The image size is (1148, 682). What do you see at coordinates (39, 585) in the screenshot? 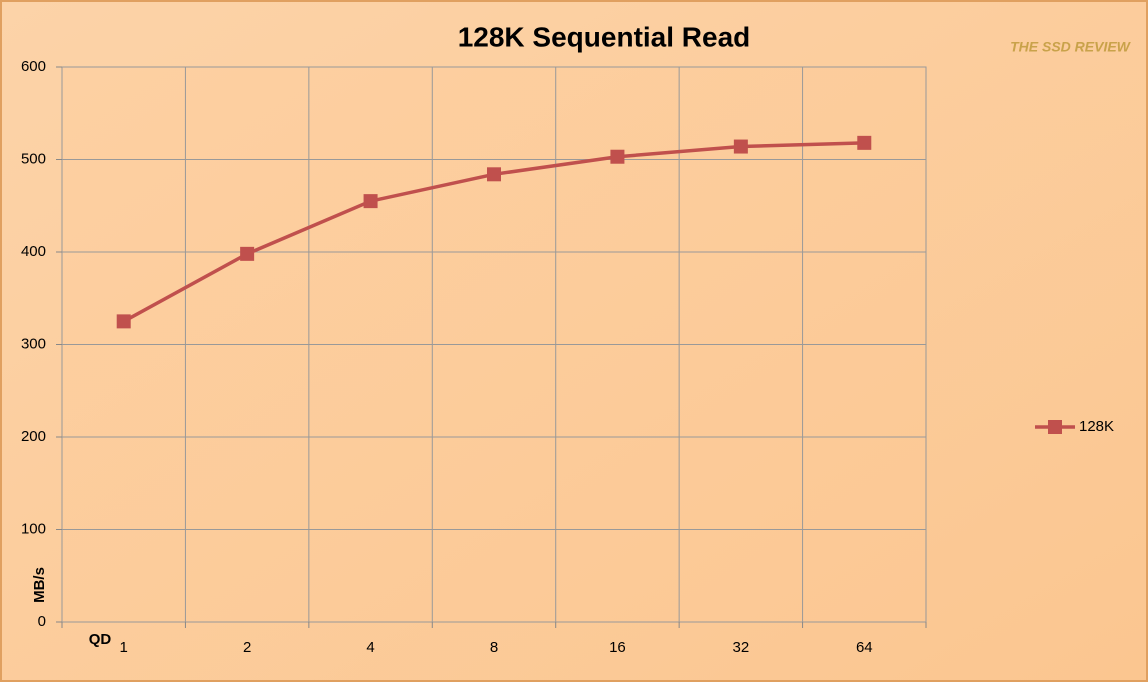
I see `y-axis-label: MB/s` at bounding box center [39, 585].